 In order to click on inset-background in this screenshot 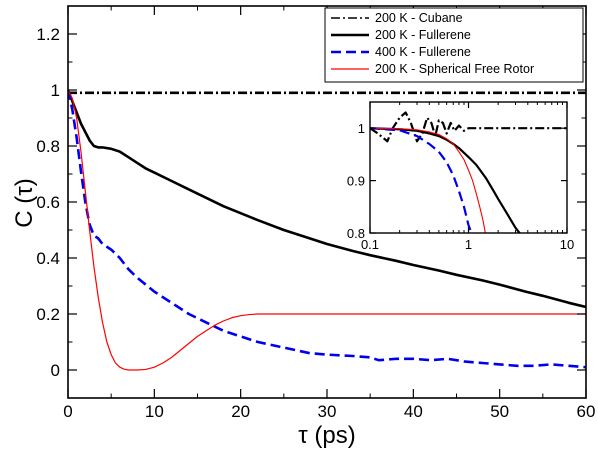, I will do `click(468, 167)`.